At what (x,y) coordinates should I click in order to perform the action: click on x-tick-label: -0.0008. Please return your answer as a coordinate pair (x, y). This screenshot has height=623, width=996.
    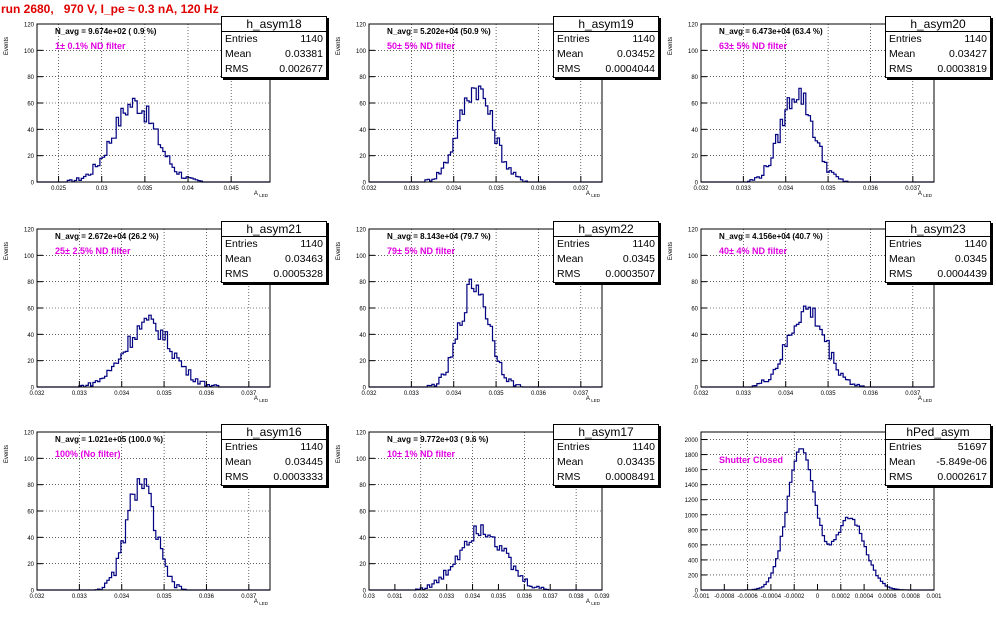
    Looking at the image, I should click on (724, 597).